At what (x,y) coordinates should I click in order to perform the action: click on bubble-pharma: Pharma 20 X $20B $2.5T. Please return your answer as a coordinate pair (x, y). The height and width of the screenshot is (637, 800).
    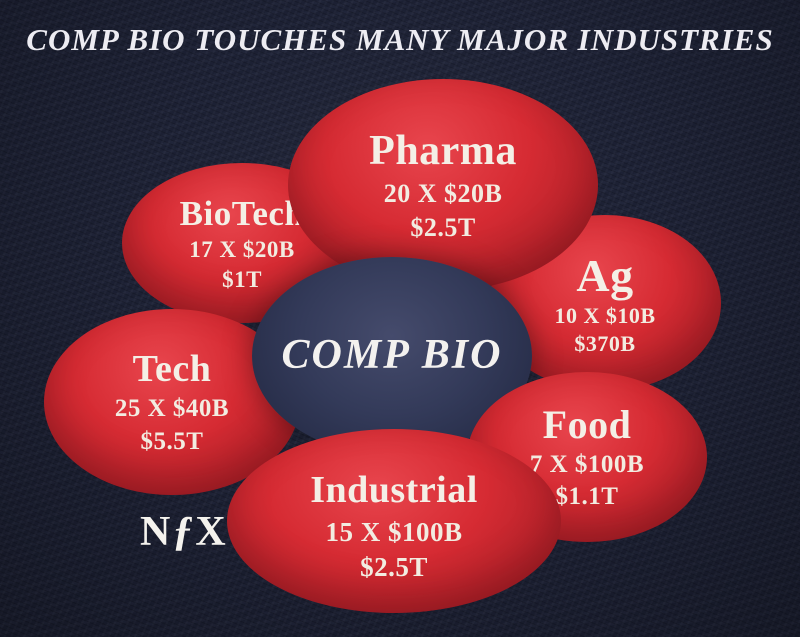
    Looking at the image, I should click on (443, 185).